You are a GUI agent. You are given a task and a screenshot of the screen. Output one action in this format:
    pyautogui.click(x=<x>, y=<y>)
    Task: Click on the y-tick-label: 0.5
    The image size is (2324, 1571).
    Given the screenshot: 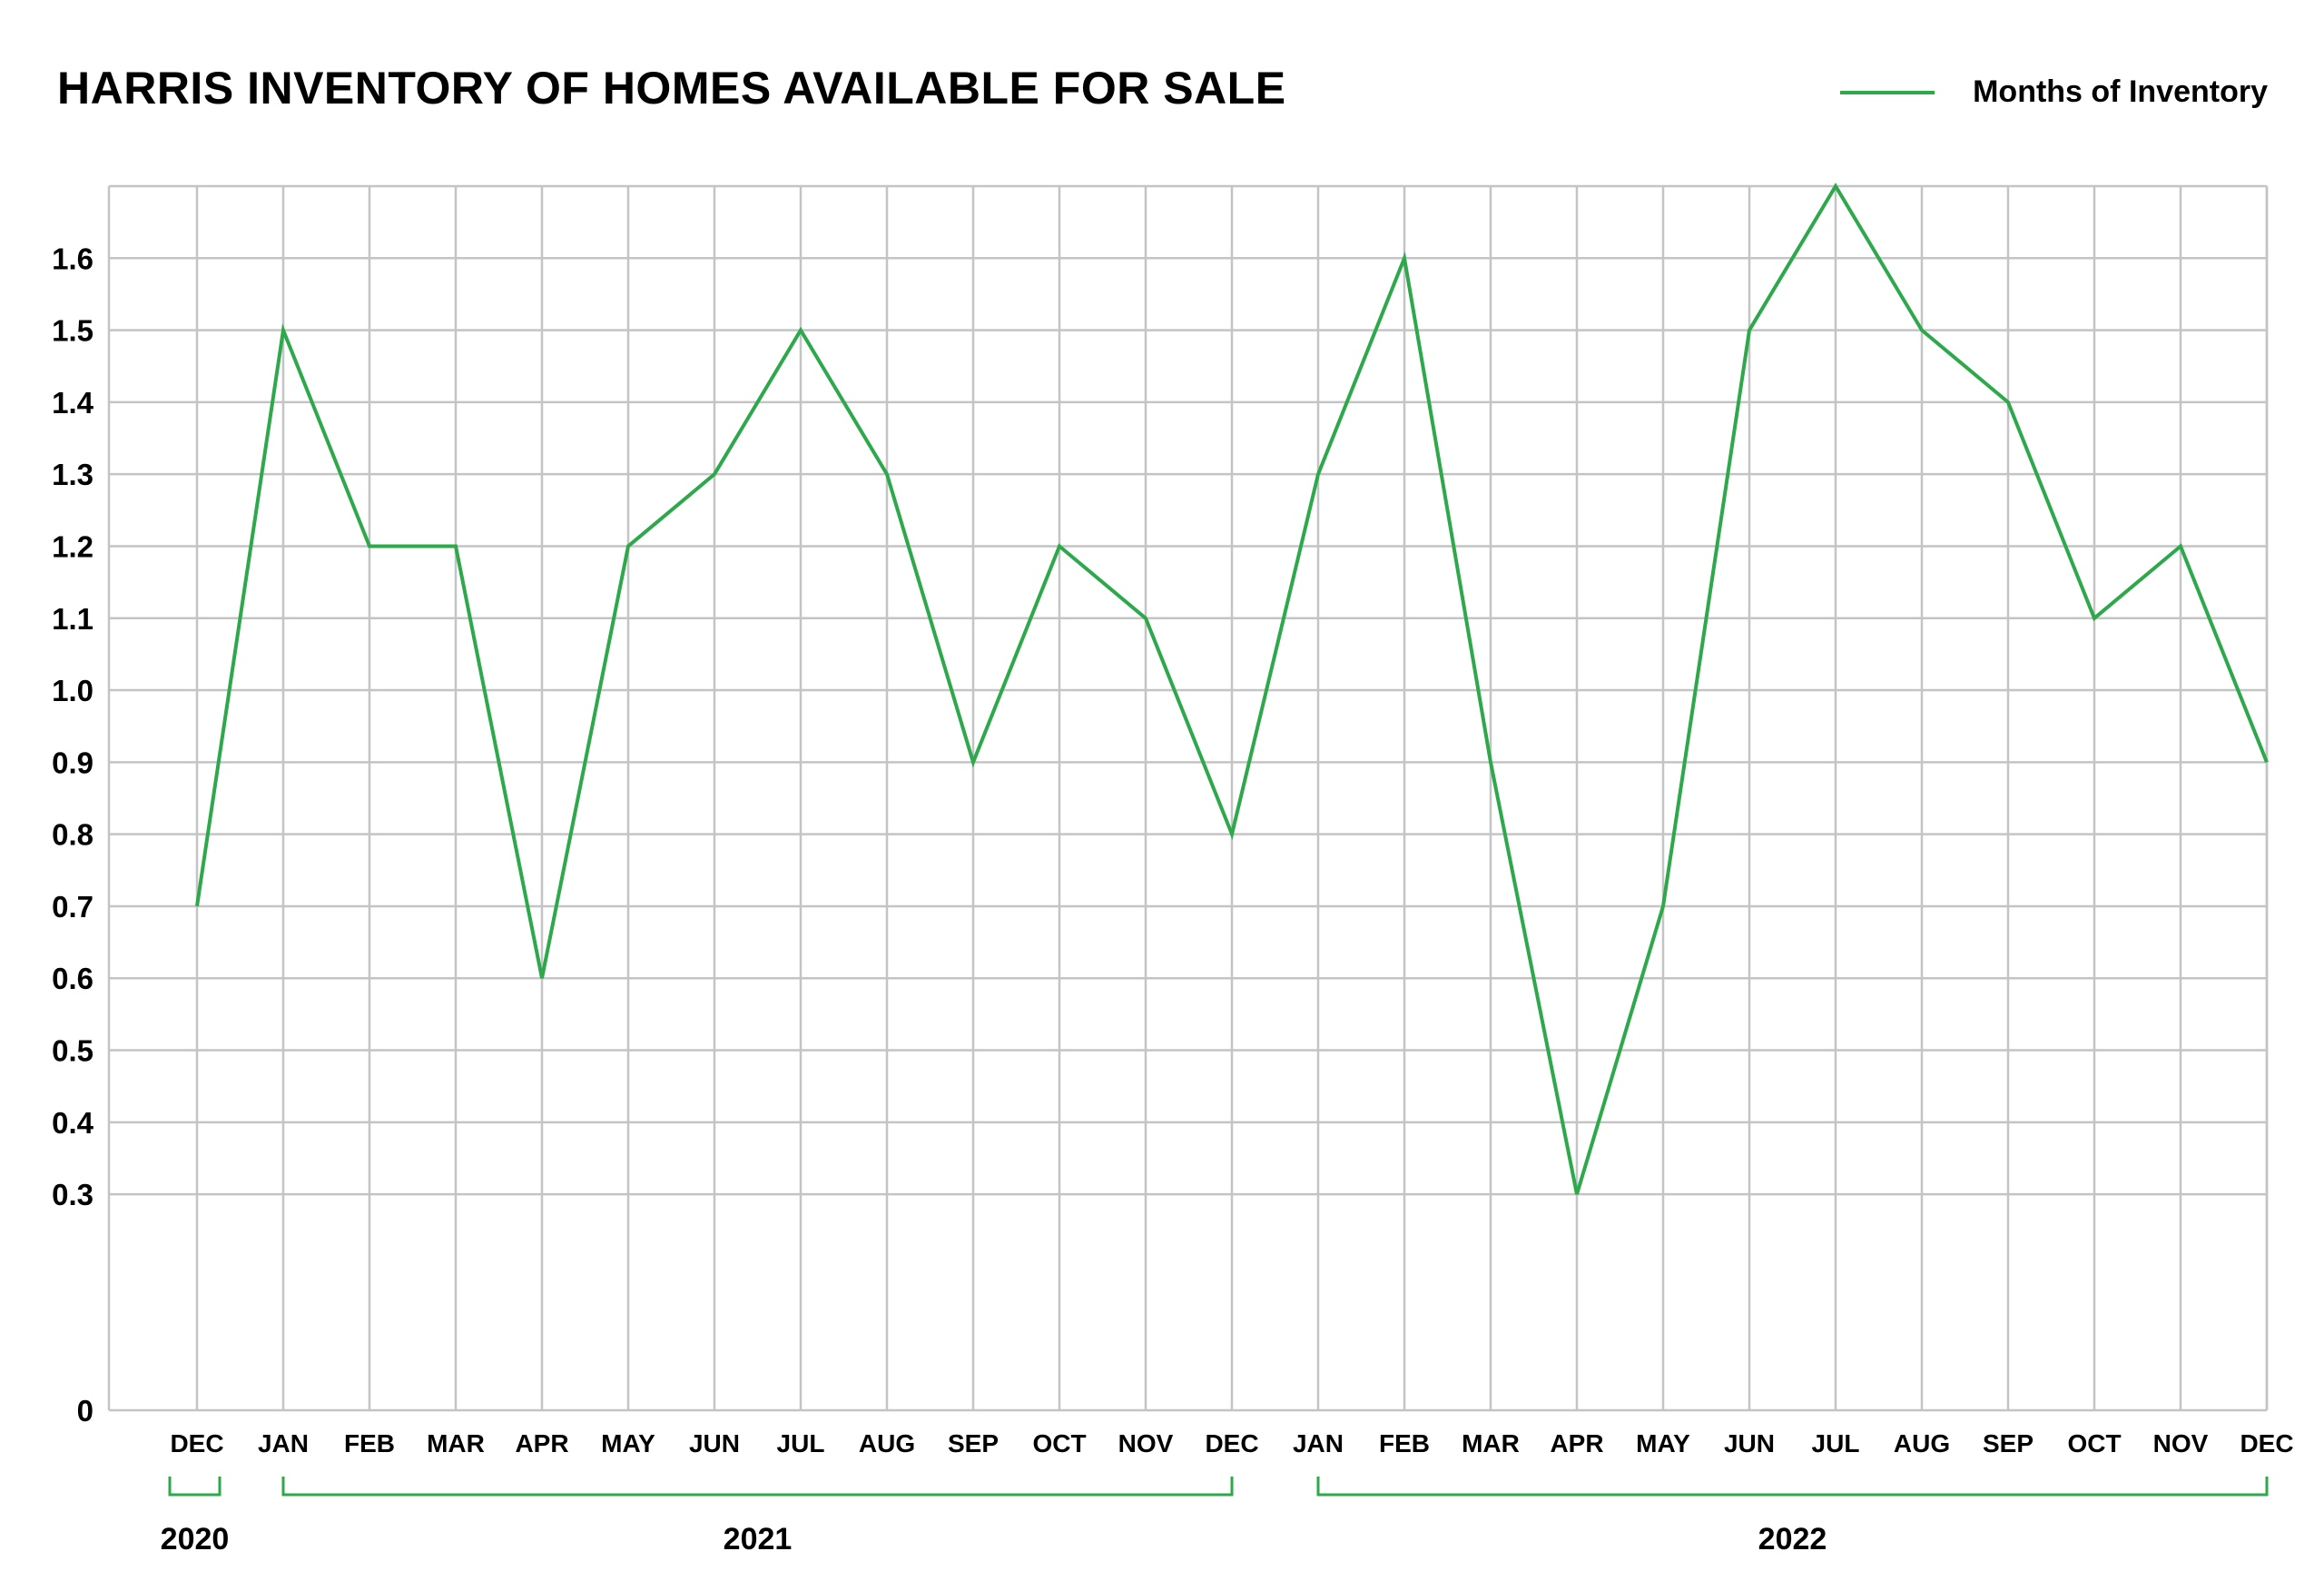 What is the action you would take?
    pyautogui.click(x=73, y=1051)
    